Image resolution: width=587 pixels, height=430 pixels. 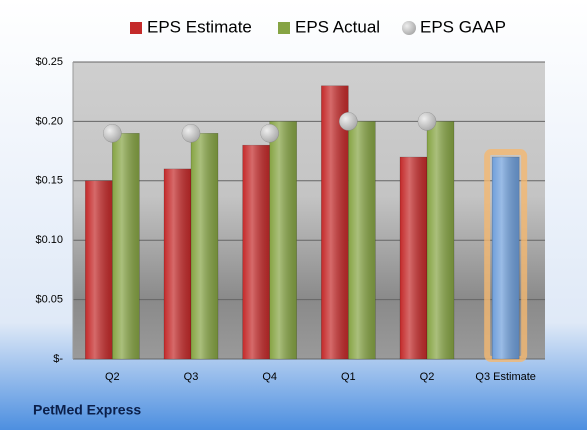 What do you see at coordinates (49, 121) in the screenshot?
I see `y-tick-label: $0.20` at bounding box center [49, 121].